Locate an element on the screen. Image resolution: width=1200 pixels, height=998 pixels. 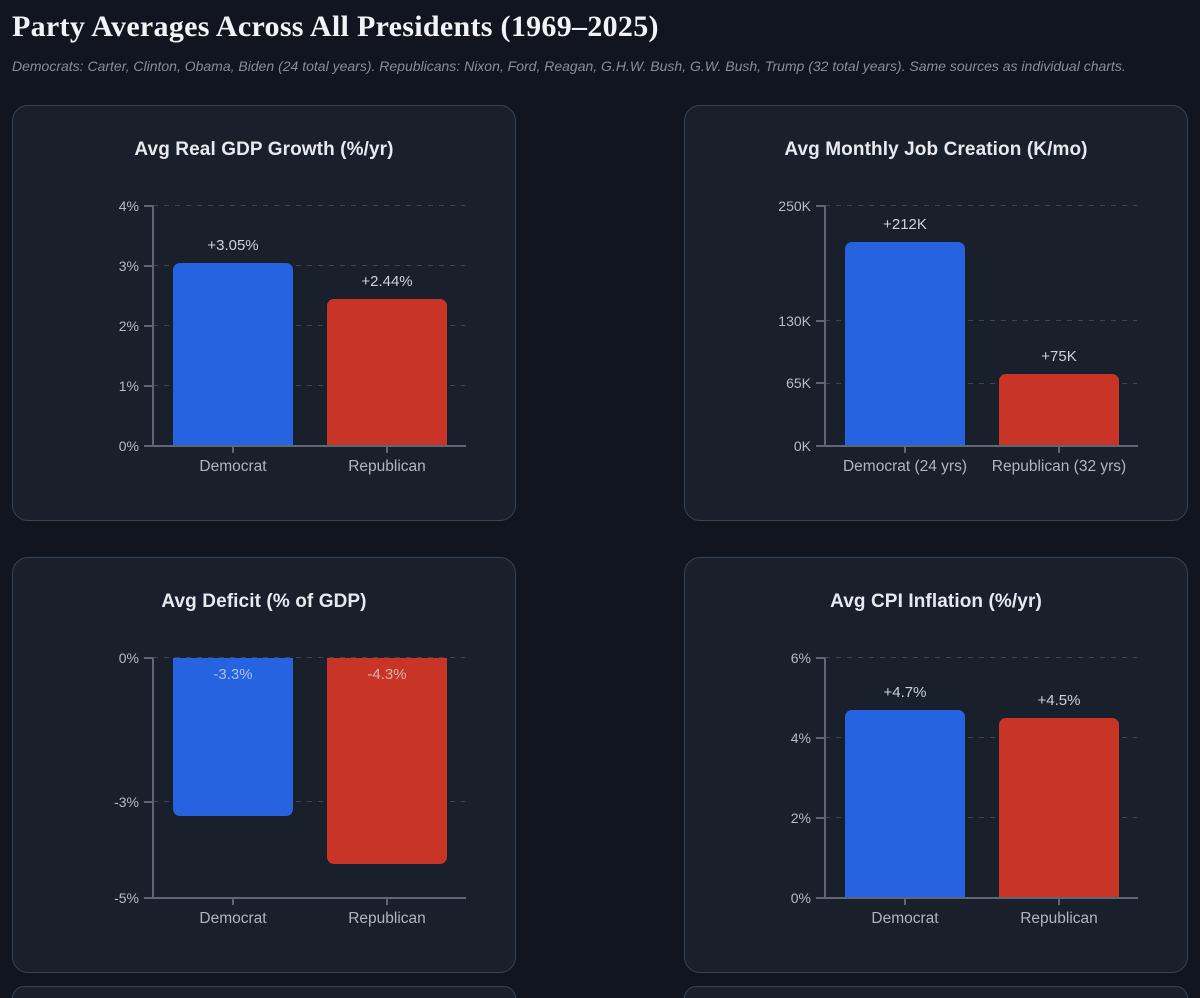
y-tick-label-65K: 65K is located at coordinates (798, 383).